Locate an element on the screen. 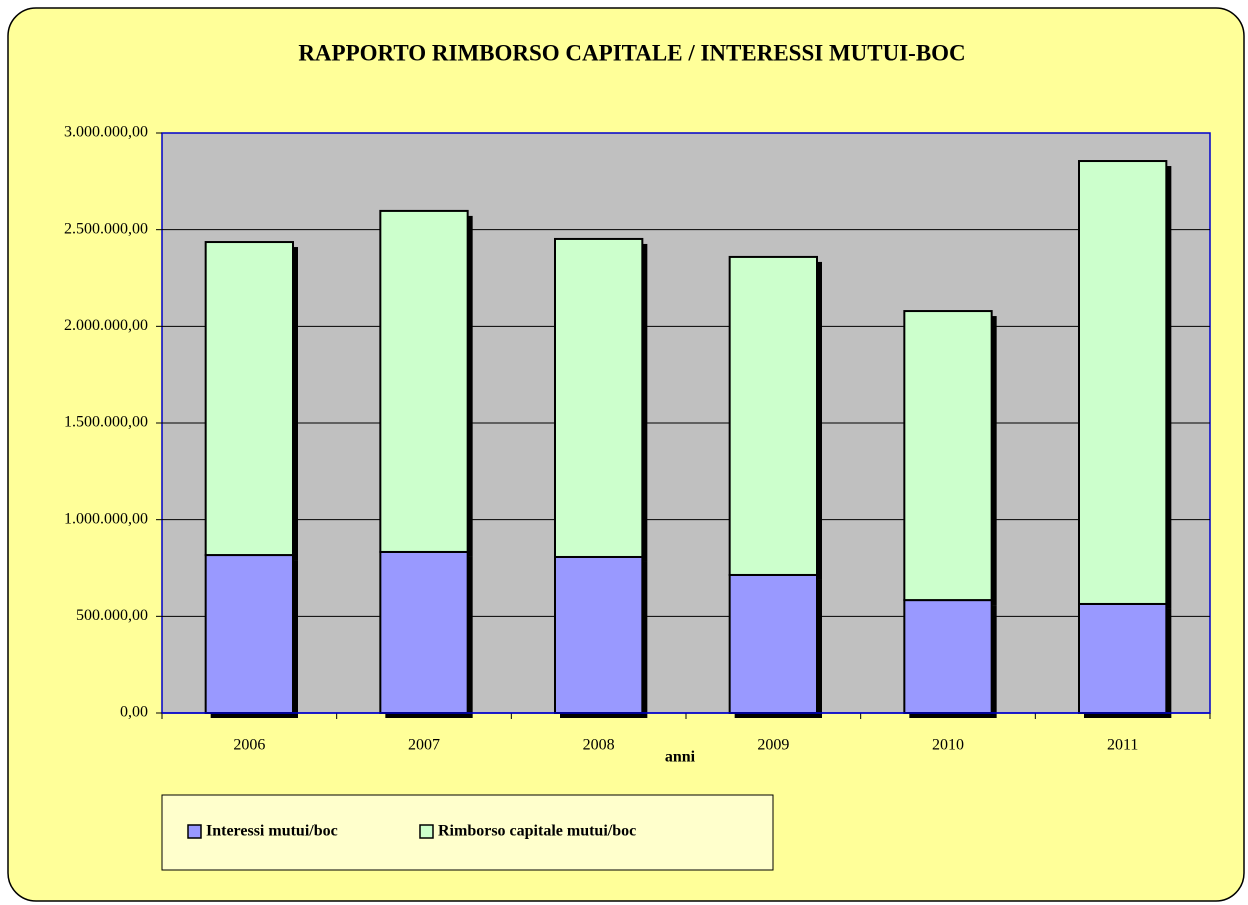 The image size is (1248, 905). x-tick-label: 2007 is located at coordinates (424, 745).